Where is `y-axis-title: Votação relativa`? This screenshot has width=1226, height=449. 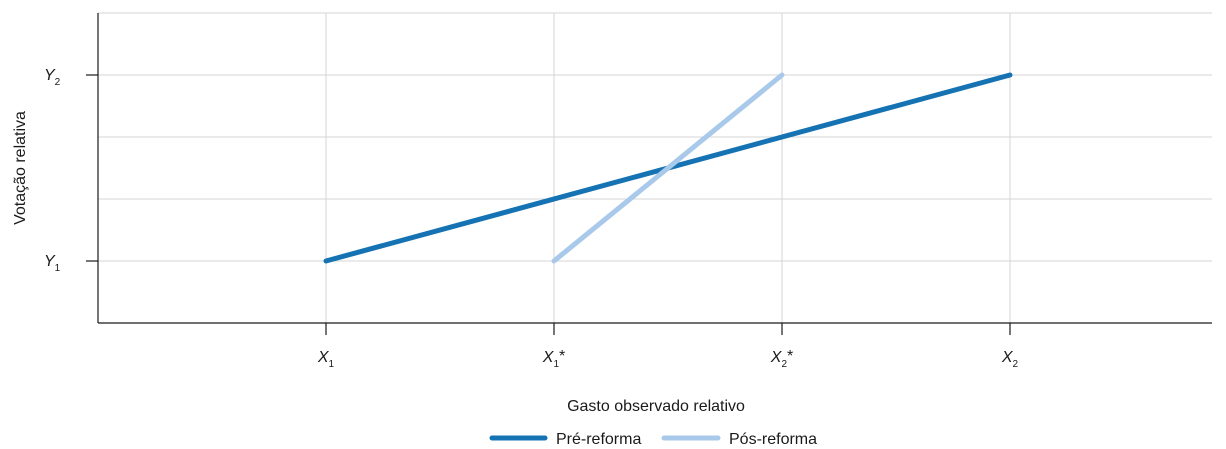 y-axis-title: Votação relativa is located at coordinates (20, 168).